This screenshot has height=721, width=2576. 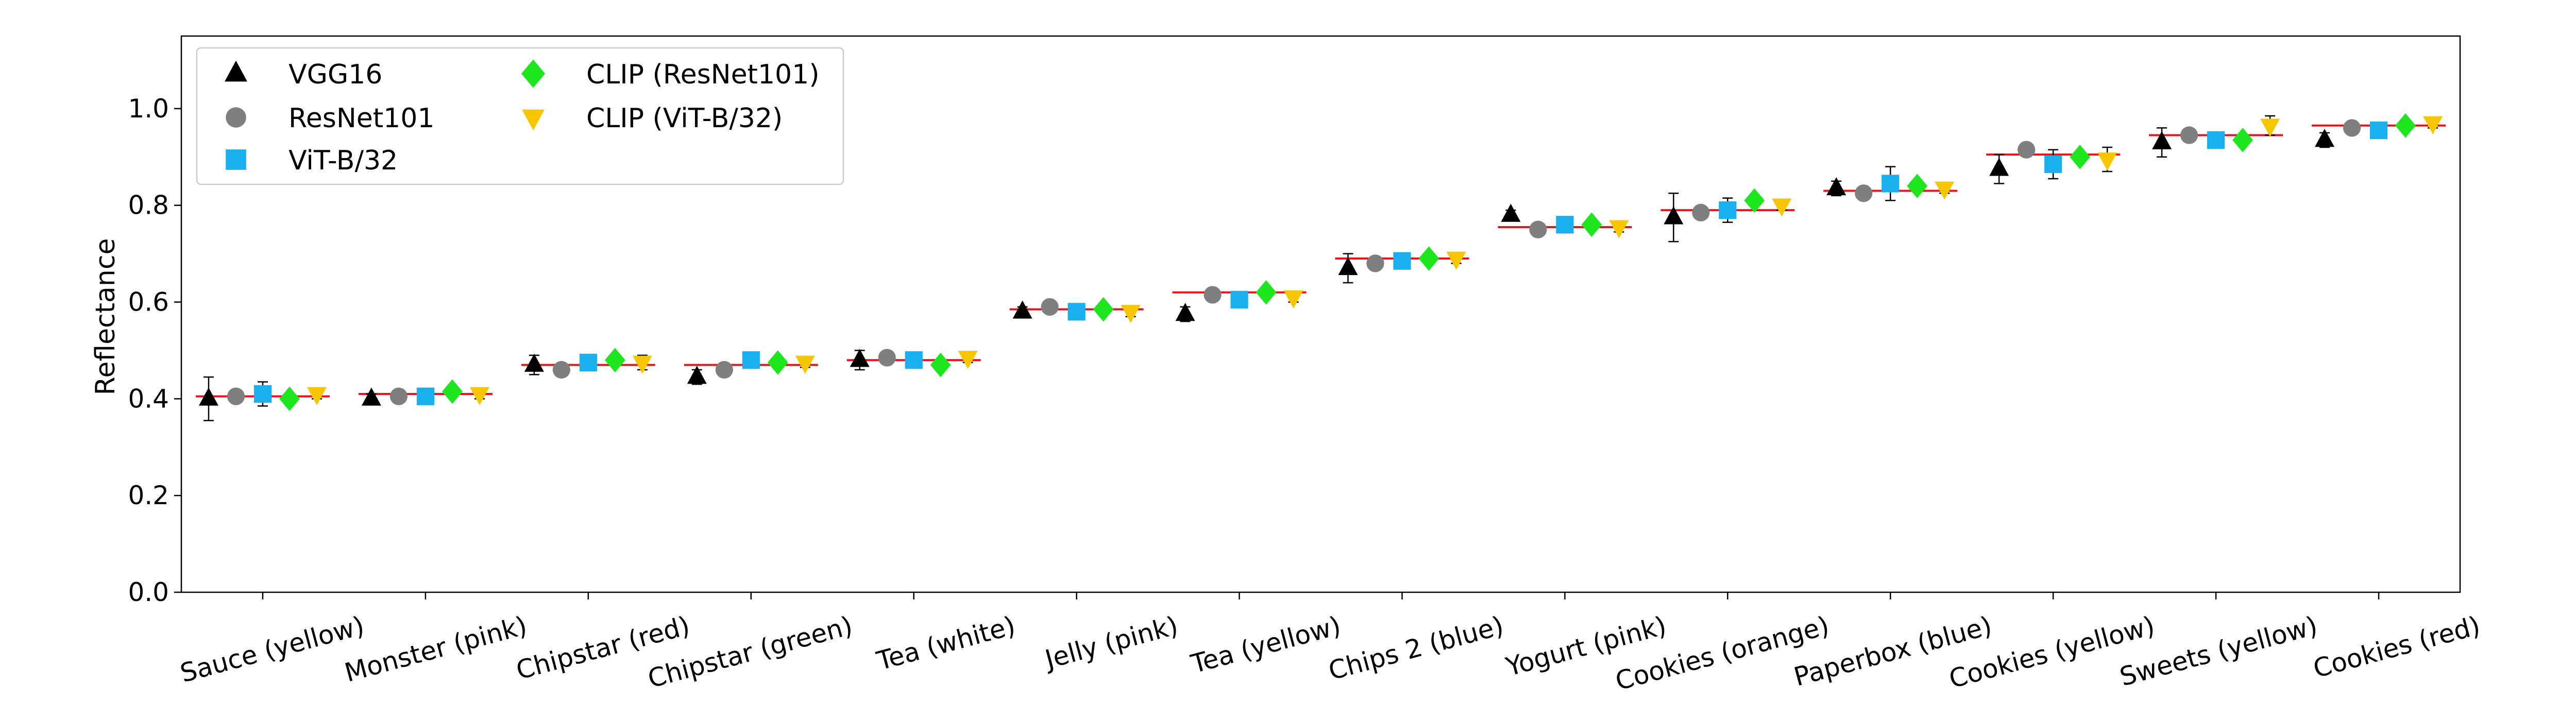 I want to click on x-tick-label: Tea (white), so click(x=946, y=644).